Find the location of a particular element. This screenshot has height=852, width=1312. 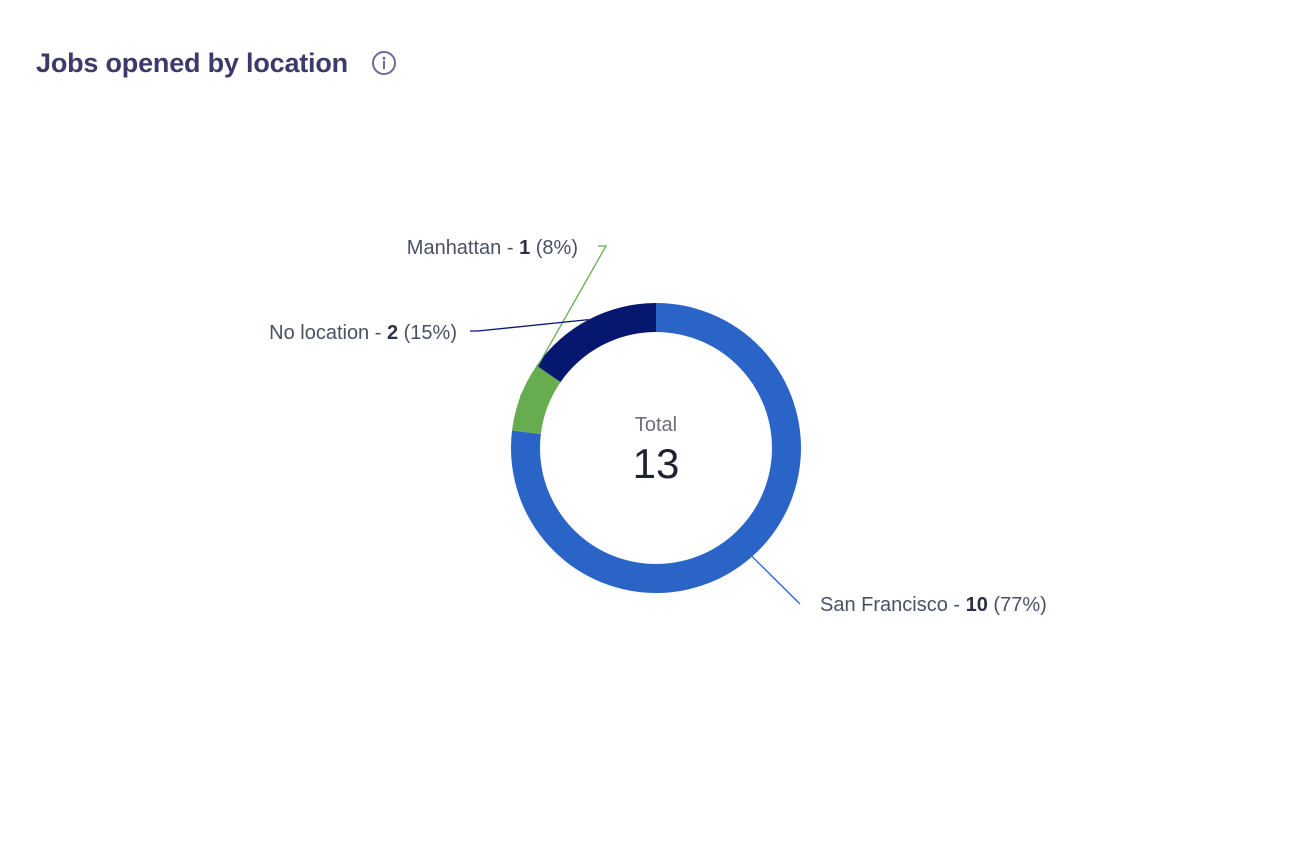

center-total-label: Total is located at coordinates (656, 425).